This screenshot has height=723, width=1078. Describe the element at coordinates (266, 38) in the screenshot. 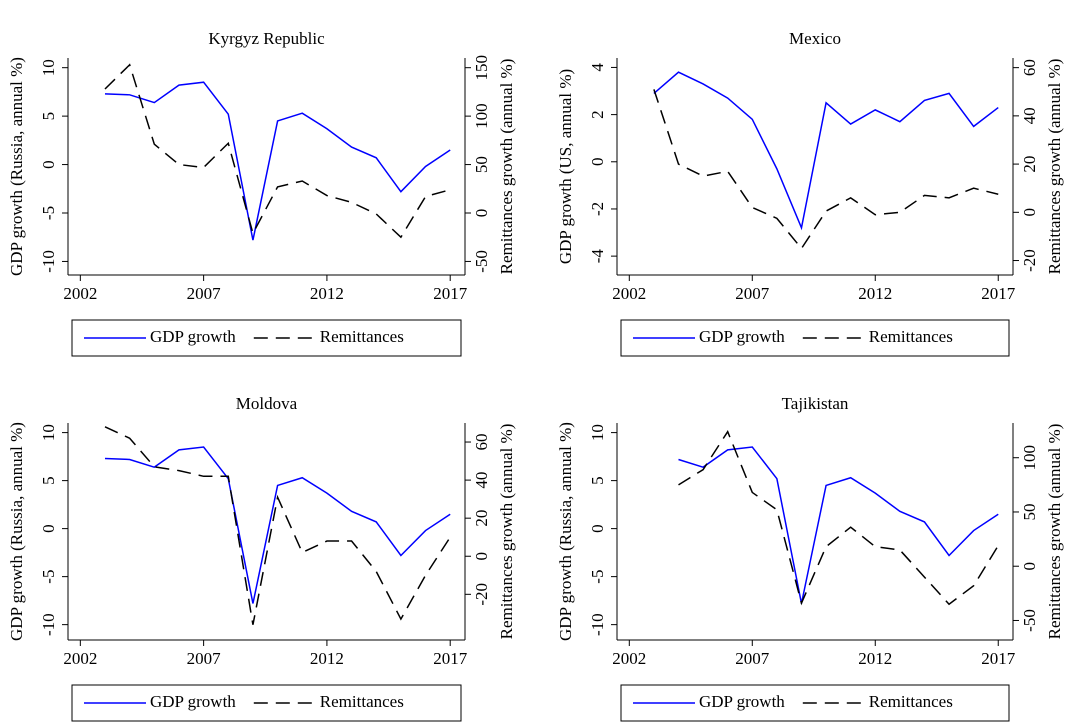

I see `panel-title: Kyrgyz Republic` at that location.